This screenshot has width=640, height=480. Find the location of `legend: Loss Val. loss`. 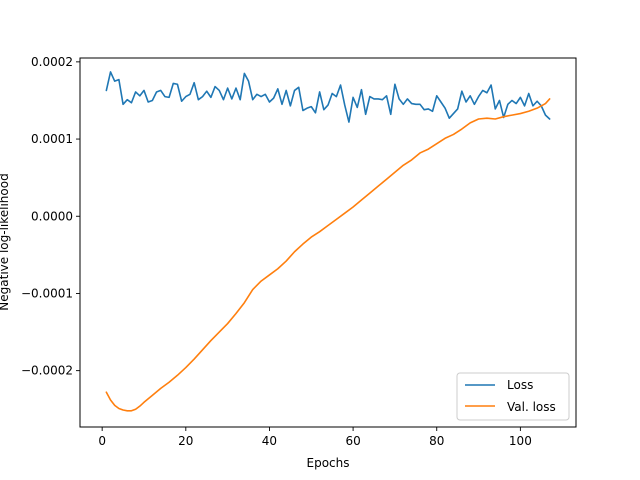

legend: Loss Val. loss is located at coordinates (513, 396).